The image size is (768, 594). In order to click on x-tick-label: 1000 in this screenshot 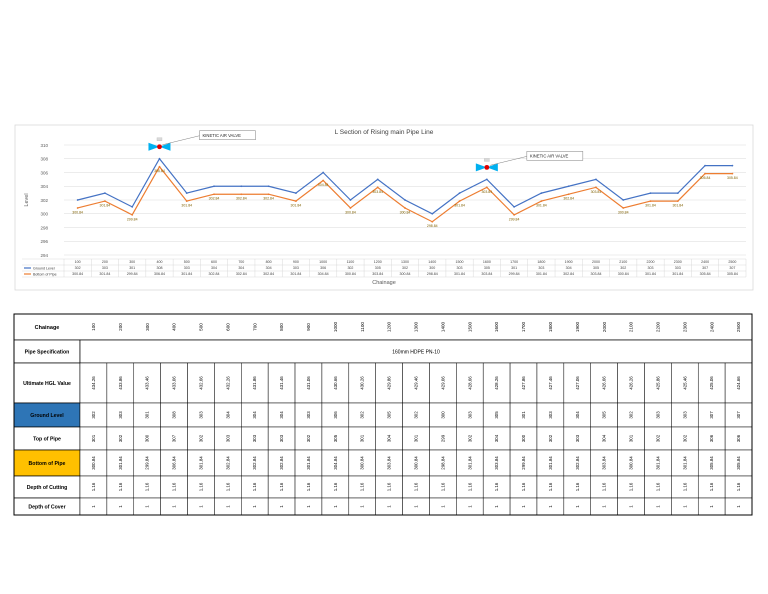, I will do `click(323, 262)`.